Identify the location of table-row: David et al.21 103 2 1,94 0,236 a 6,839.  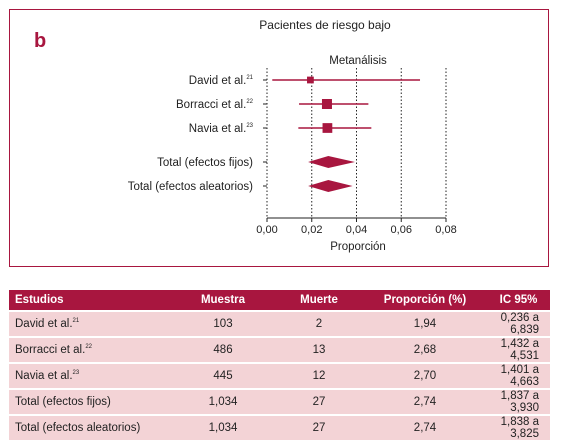
(279, 324).